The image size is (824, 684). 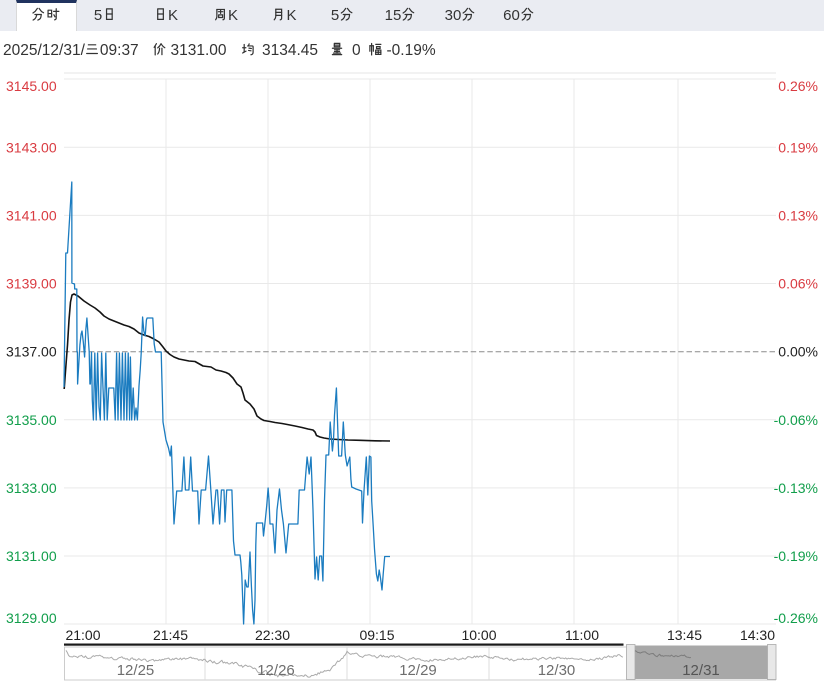 What do you see at coordinates (31, 147) in the screenshot?
I see `svg-text: 3143.00` at bounding box center [31, 147].